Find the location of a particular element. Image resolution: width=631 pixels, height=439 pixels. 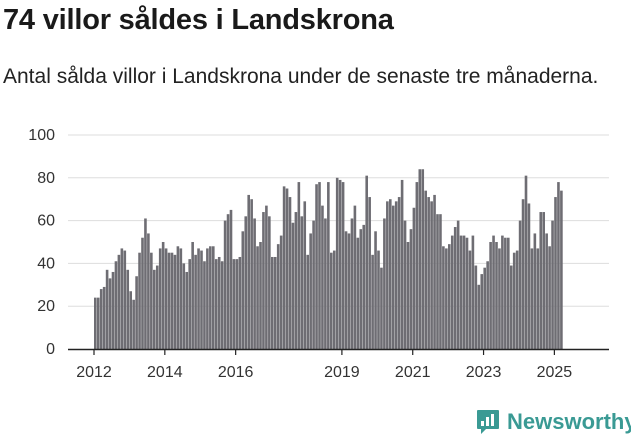

highlight-value-label: 74 is located at coordinates (595, 2).